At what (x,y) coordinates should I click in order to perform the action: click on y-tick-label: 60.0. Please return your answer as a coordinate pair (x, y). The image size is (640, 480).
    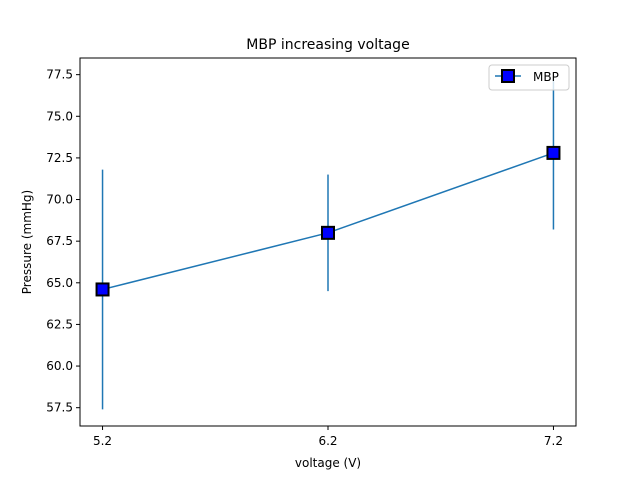
    Looking at the image, I should click on (59, 366).